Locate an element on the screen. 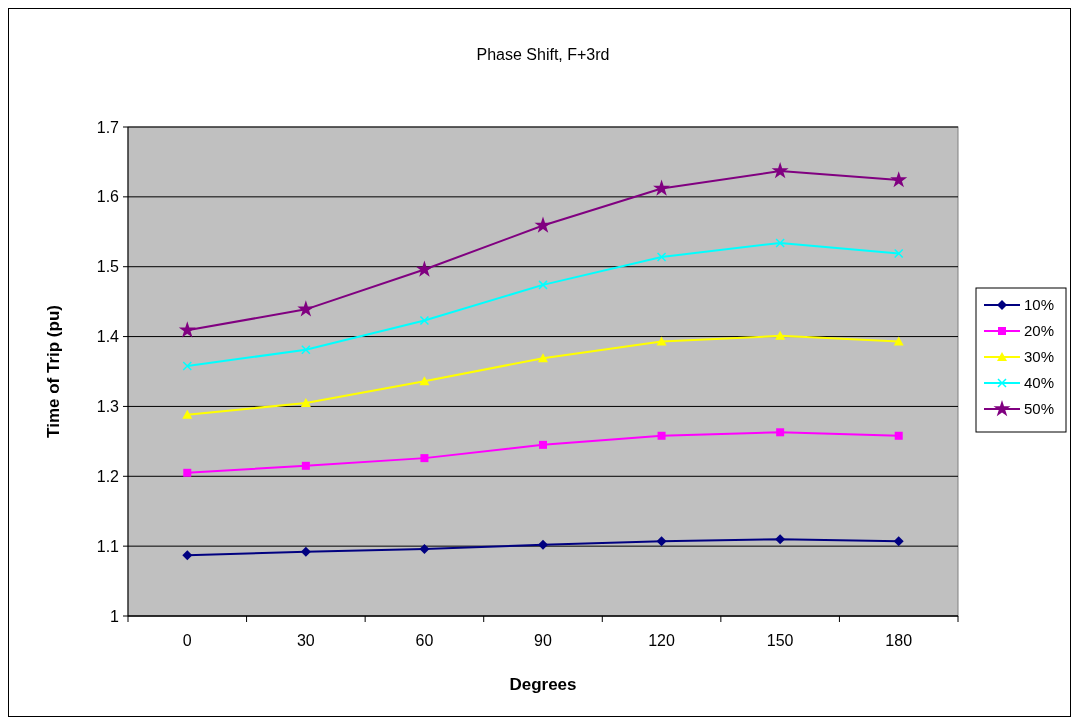 The height and width of the screenshot is (717, 1071). x-axis-title: Degrees is located at coordinates (543, 684).